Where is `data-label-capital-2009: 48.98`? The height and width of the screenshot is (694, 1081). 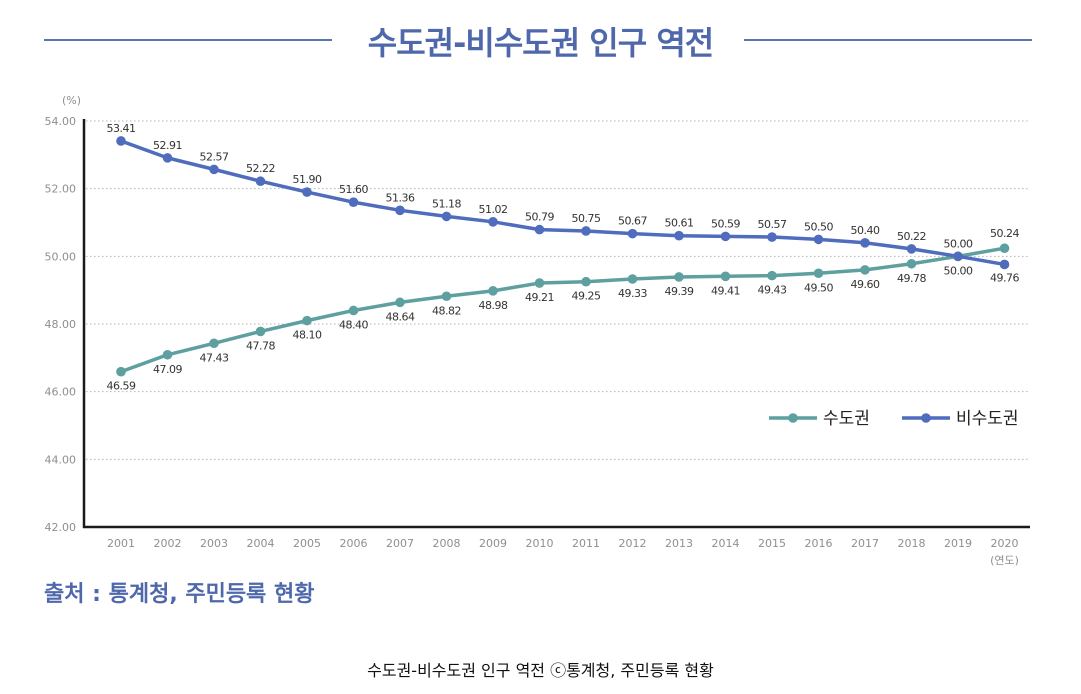
data-label-capital-2009: 48.98 is located at coordinates (493, 305).